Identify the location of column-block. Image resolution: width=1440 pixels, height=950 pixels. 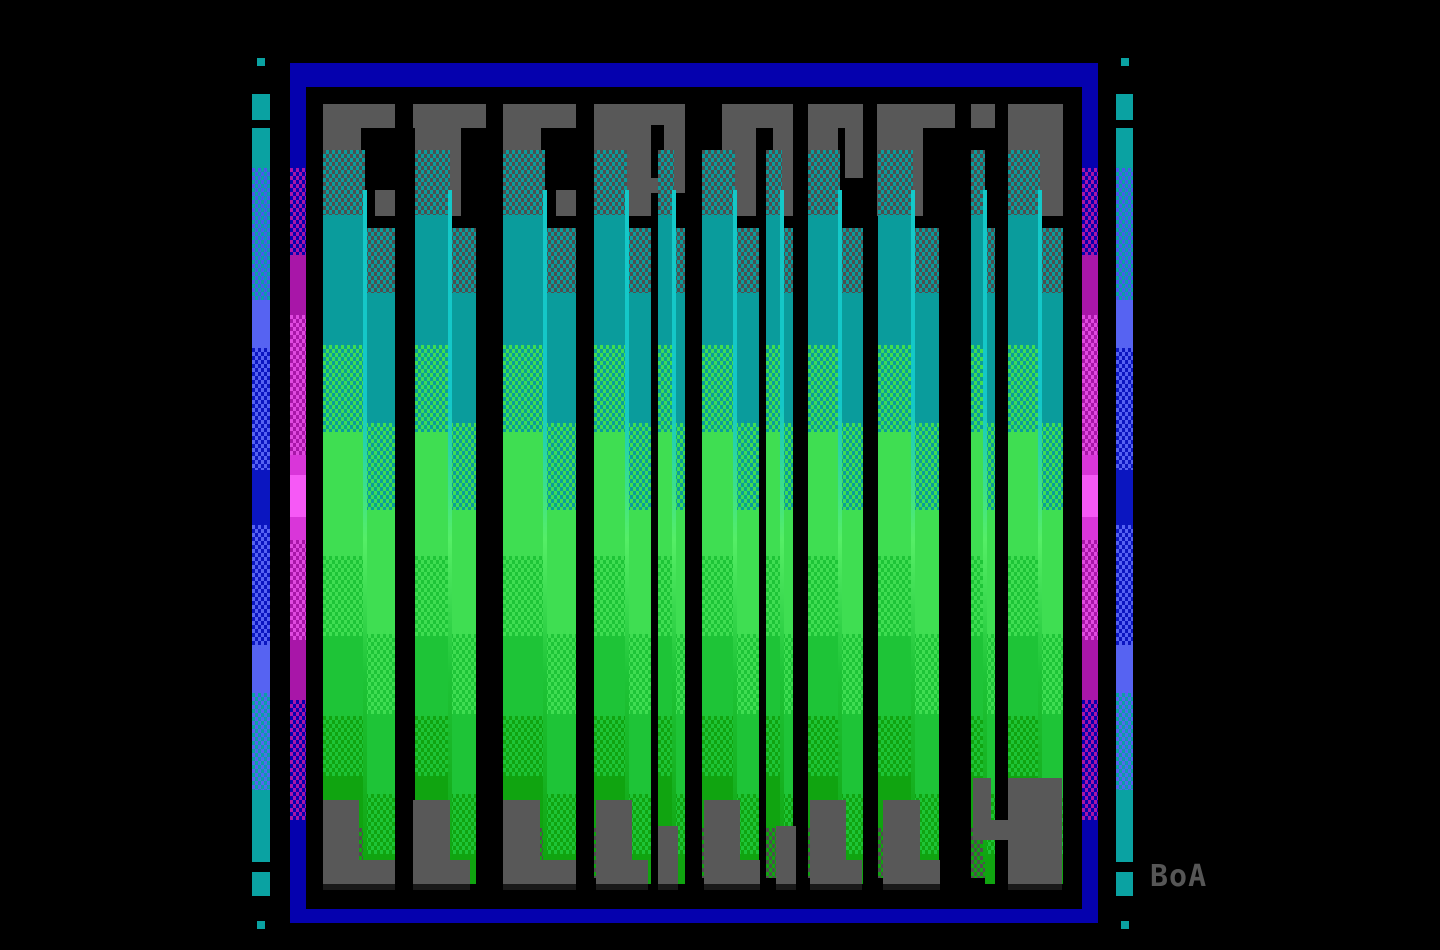
(1124, 107).